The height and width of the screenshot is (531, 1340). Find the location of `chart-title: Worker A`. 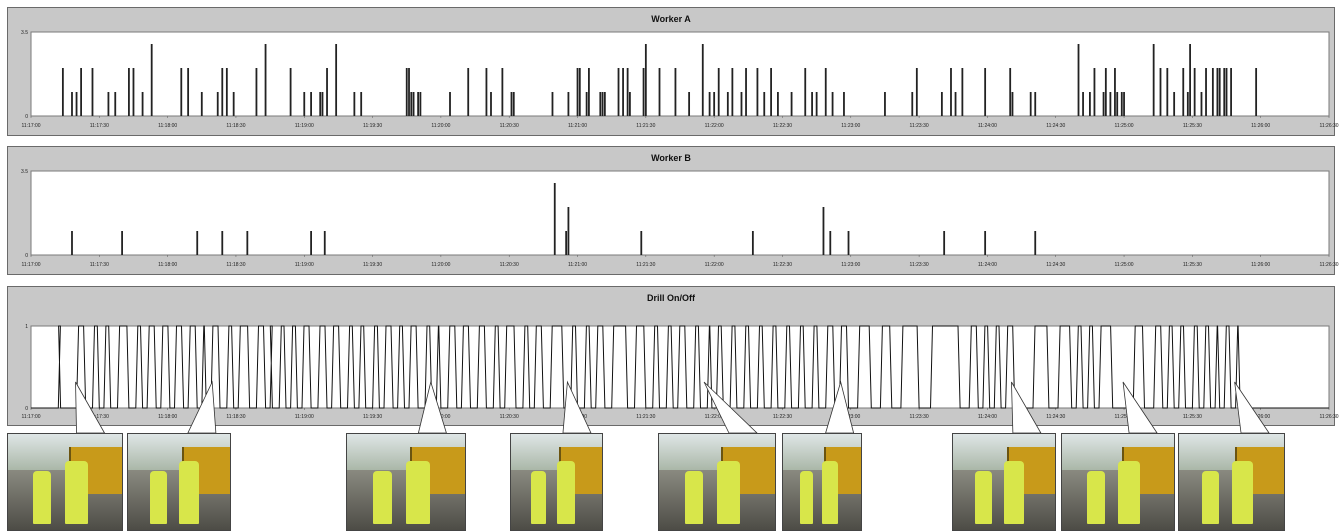

chart-title: Worker A is located at coordinates (671, 19).